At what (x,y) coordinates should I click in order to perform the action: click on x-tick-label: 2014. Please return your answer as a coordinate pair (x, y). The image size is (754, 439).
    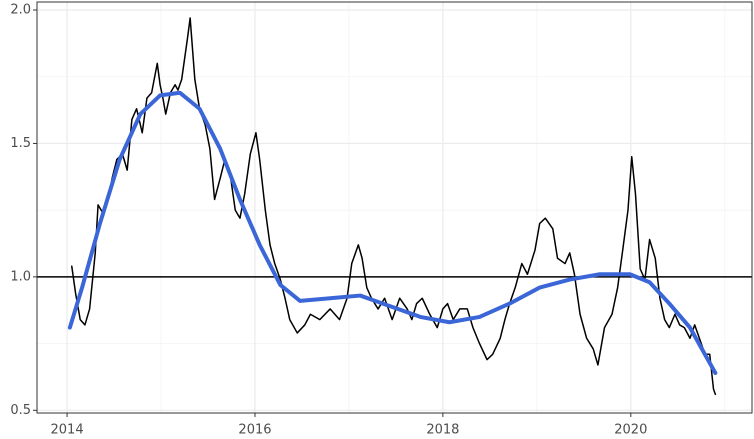
    Looking at the image, I should click on (67, 430).